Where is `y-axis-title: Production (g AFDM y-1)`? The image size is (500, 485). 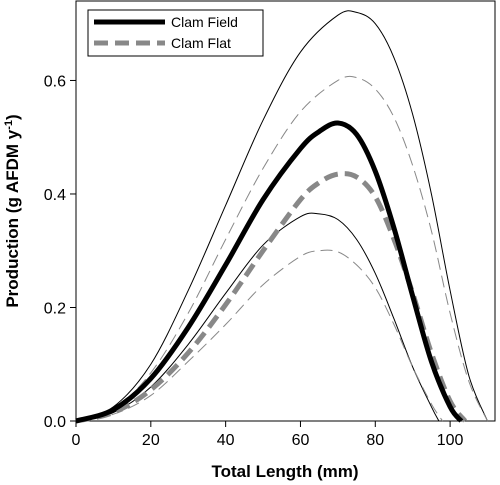
y-axis-title: Production (g AFDM y-1) is located at coordinates (12, 210).